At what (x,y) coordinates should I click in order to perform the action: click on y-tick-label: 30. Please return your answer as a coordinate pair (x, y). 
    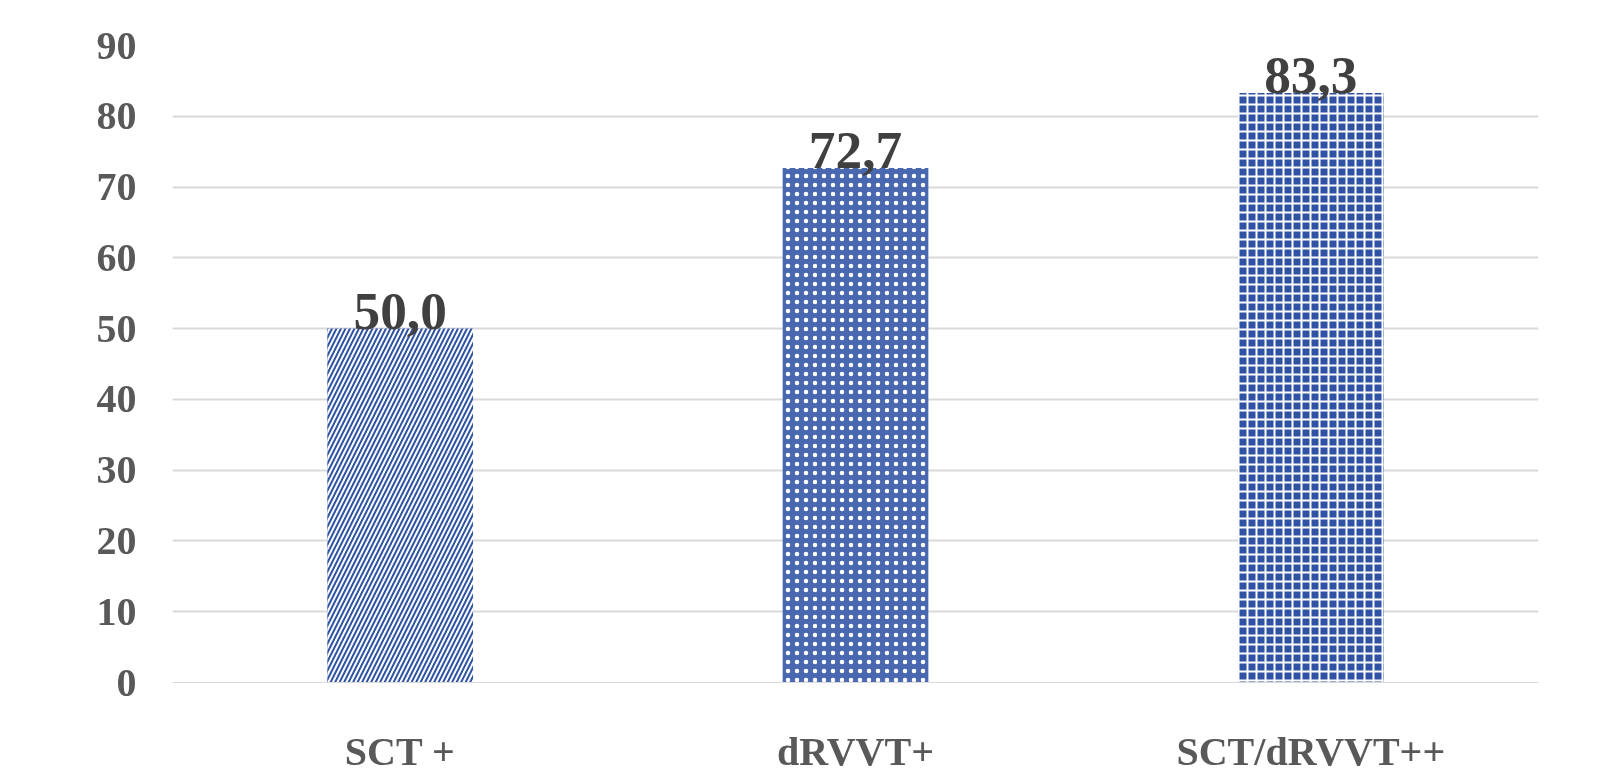
    Looking at the image, I should click on (116, 470).